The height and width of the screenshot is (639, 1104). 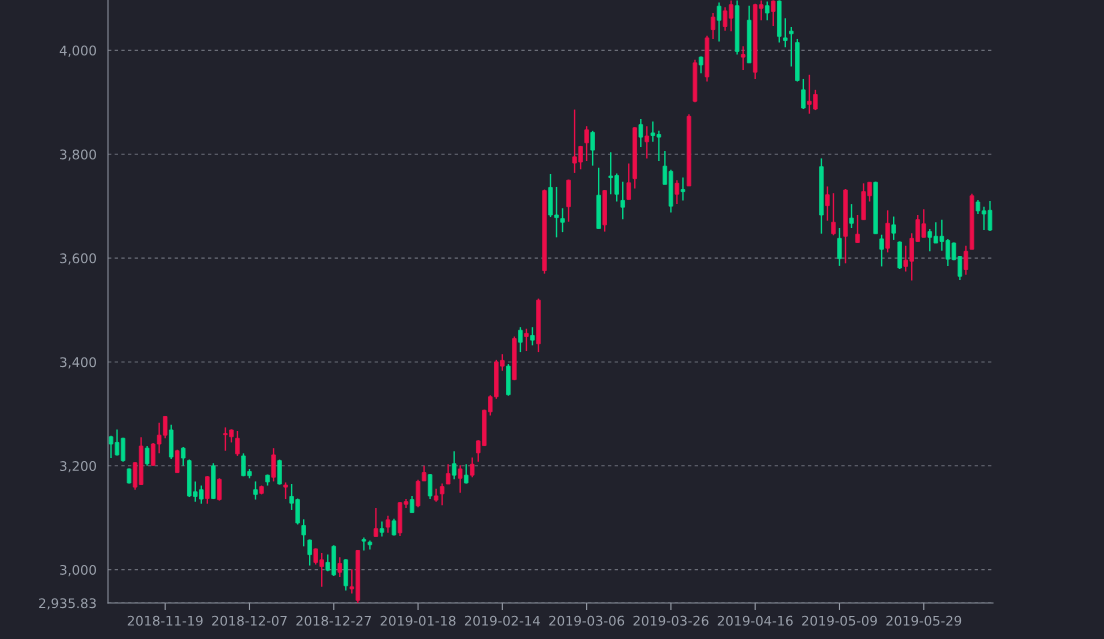 What do you see at coordinates (671, 620) in the screenshot?
I see `x-tick-label: 2019-03-26` at bounding box center [671, 620].